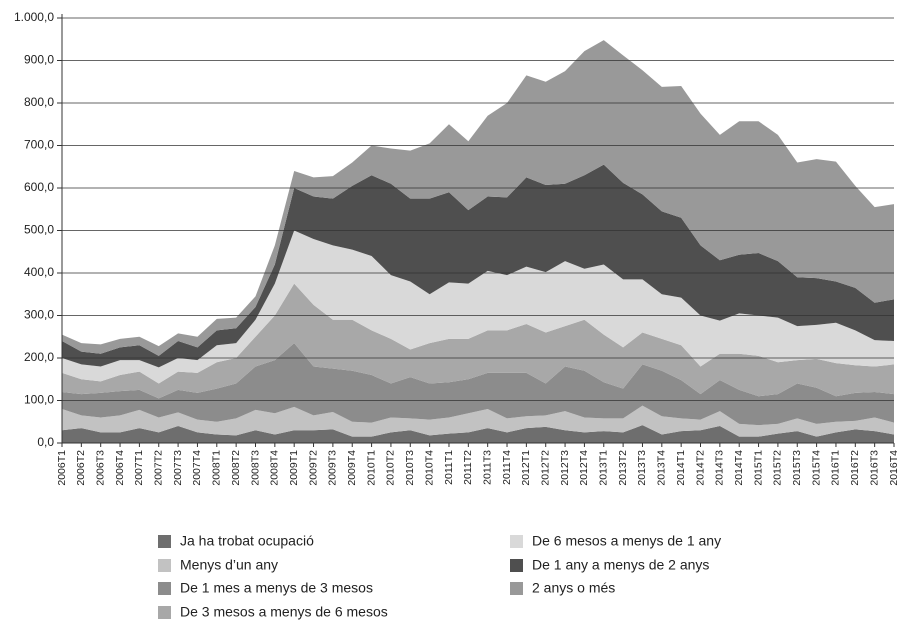 The width and height of the screenshot is (899, 634). Describe the element at coordinates (178, 468) in the screenshot. I see `x-tick-label: 2007T3` at that location.